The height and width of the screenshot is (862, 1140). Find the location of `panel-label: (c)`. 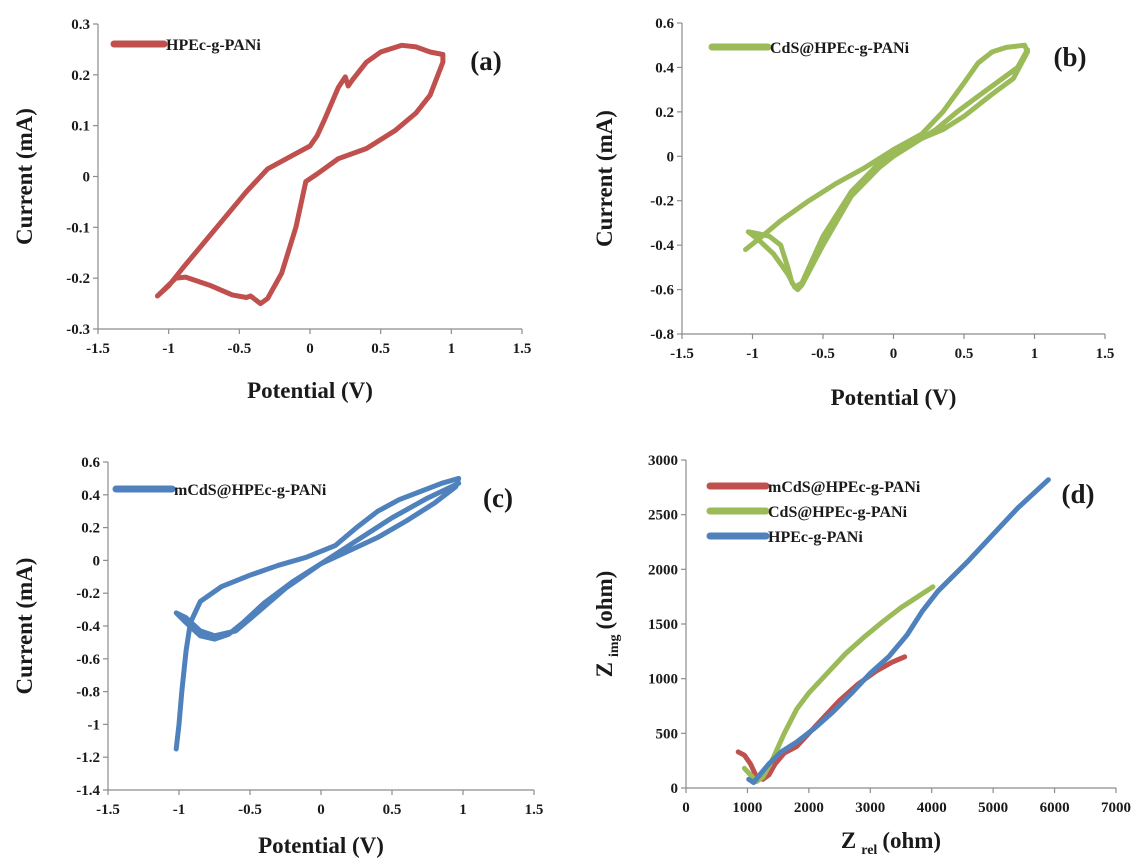

panel-label: (c) is located at coordinates (498, 498).